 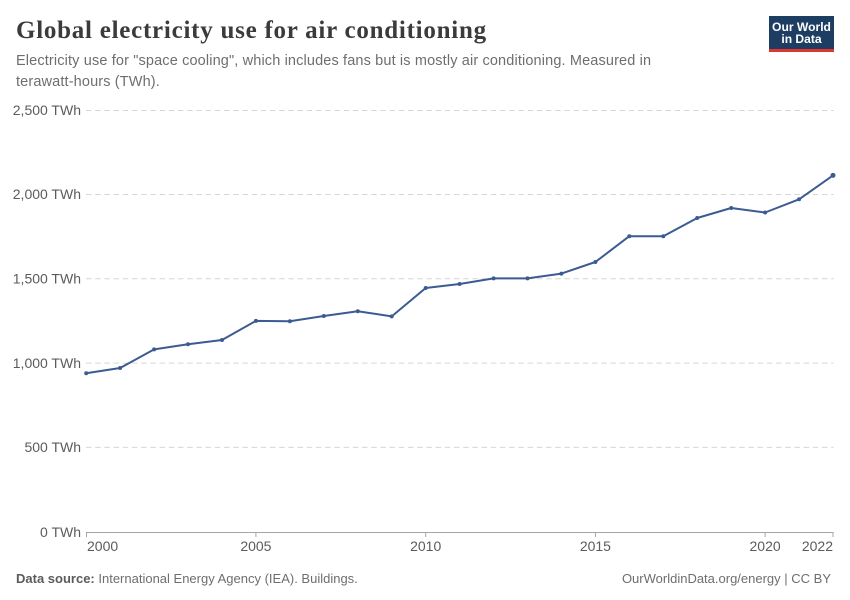 What do you see at coordinates (102, 546) in the screenshot?
I see `svg-text: 2000` at bounding box center [102, 546].